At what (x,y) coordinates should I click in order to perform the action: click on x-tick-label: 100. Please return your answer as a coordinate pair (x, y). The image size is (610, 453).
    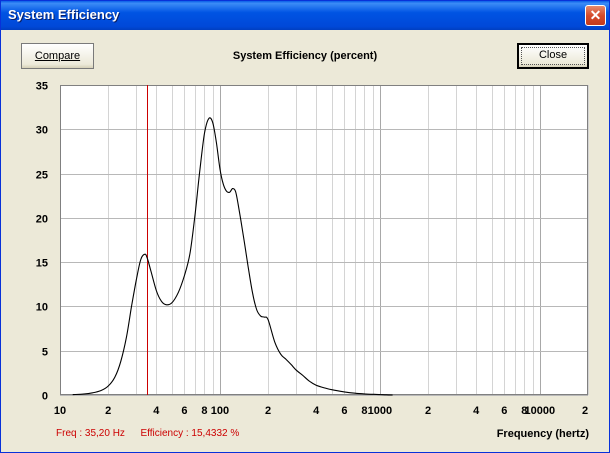
    Looking at the image, I should click on (220, 411).